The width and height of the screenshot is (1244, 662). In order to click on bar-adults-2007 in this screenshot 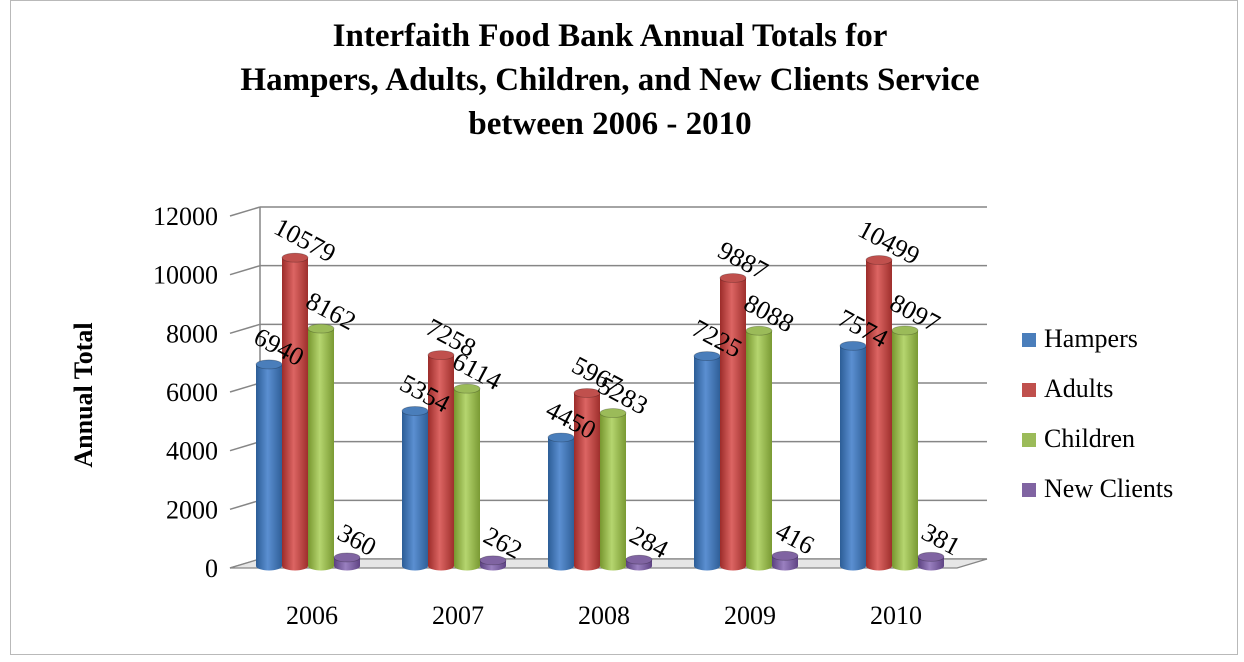, I will do `click(441, 460)`.